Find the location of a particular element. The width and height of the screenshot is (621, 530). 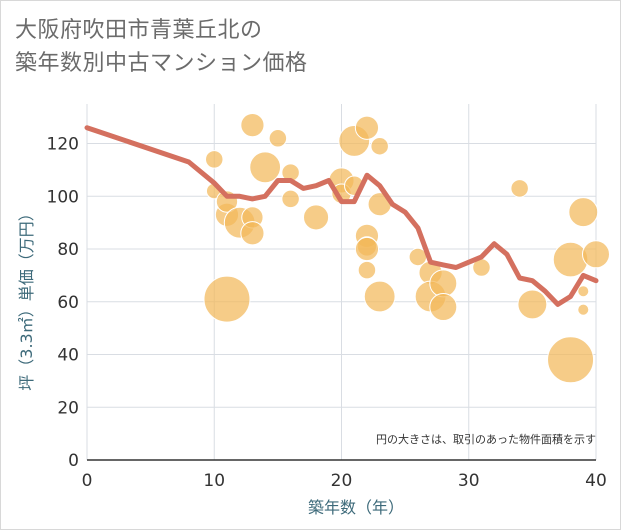

y-tick-label: 100 is located at coordinates (63, 197).